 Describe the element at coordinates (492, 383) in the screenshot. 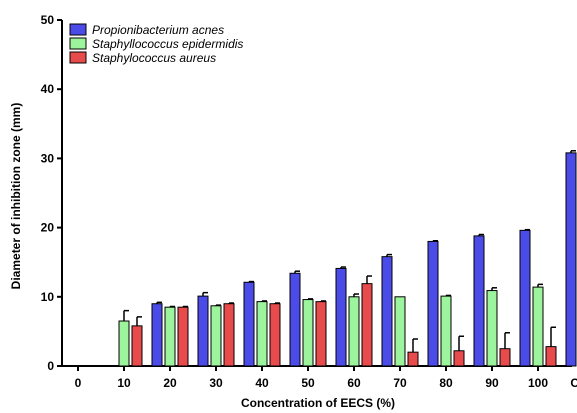

I see `x-tick-label: 90` at that location.